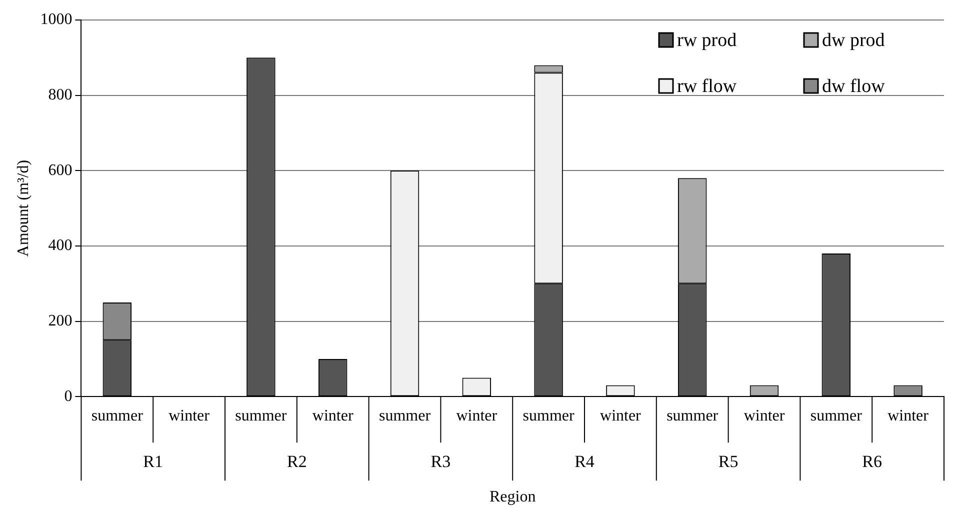  I want to click on text: R3, so click(440, 462).